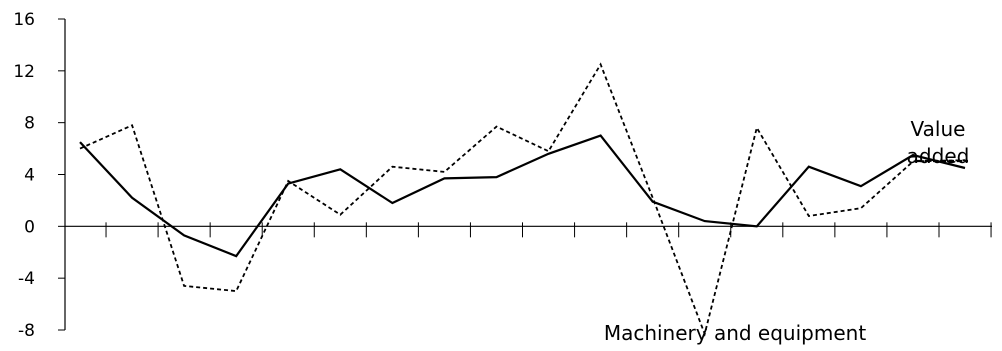 The height and width of the screenshot is (351, 1002). Describe the element at coordinates (938, 156) in the screenshot. I see `annotation-value-added-line2: added` at that location.